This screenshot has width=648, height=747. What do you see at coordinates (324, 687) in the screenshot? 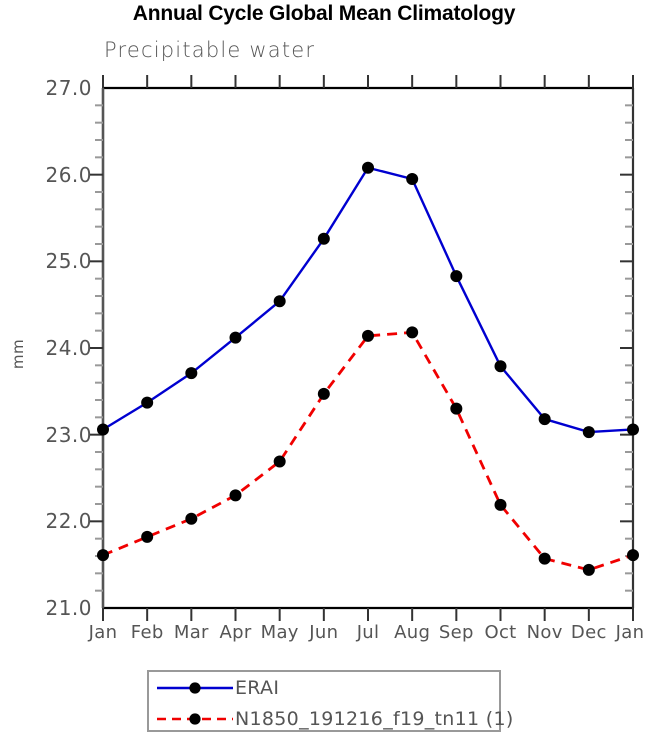
I see `legend-item-erai: ERAI` at bounding box center [324, 687].